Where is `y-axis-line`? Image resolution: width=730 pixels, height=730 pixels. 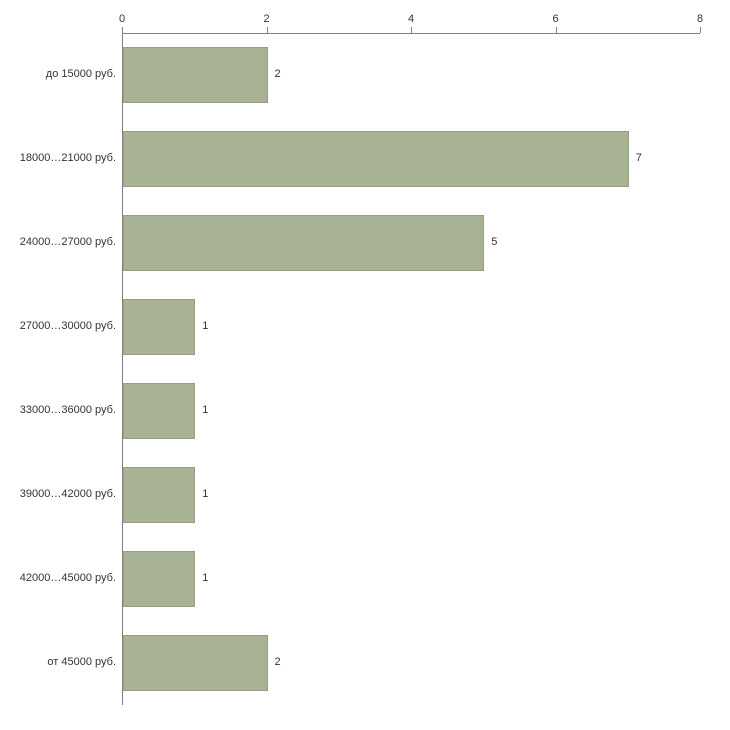 y-axis-line is located at coordinates (122, 369).